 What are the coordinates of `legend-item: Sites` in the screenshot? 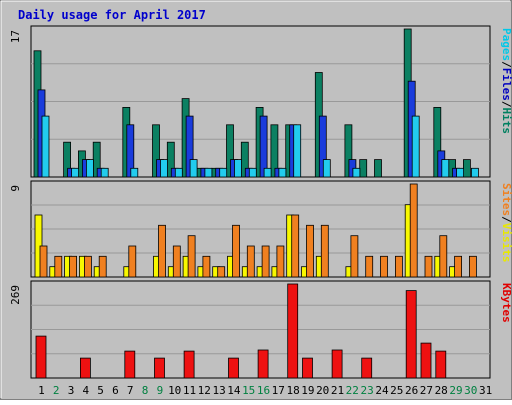 It's located at (506, 199).